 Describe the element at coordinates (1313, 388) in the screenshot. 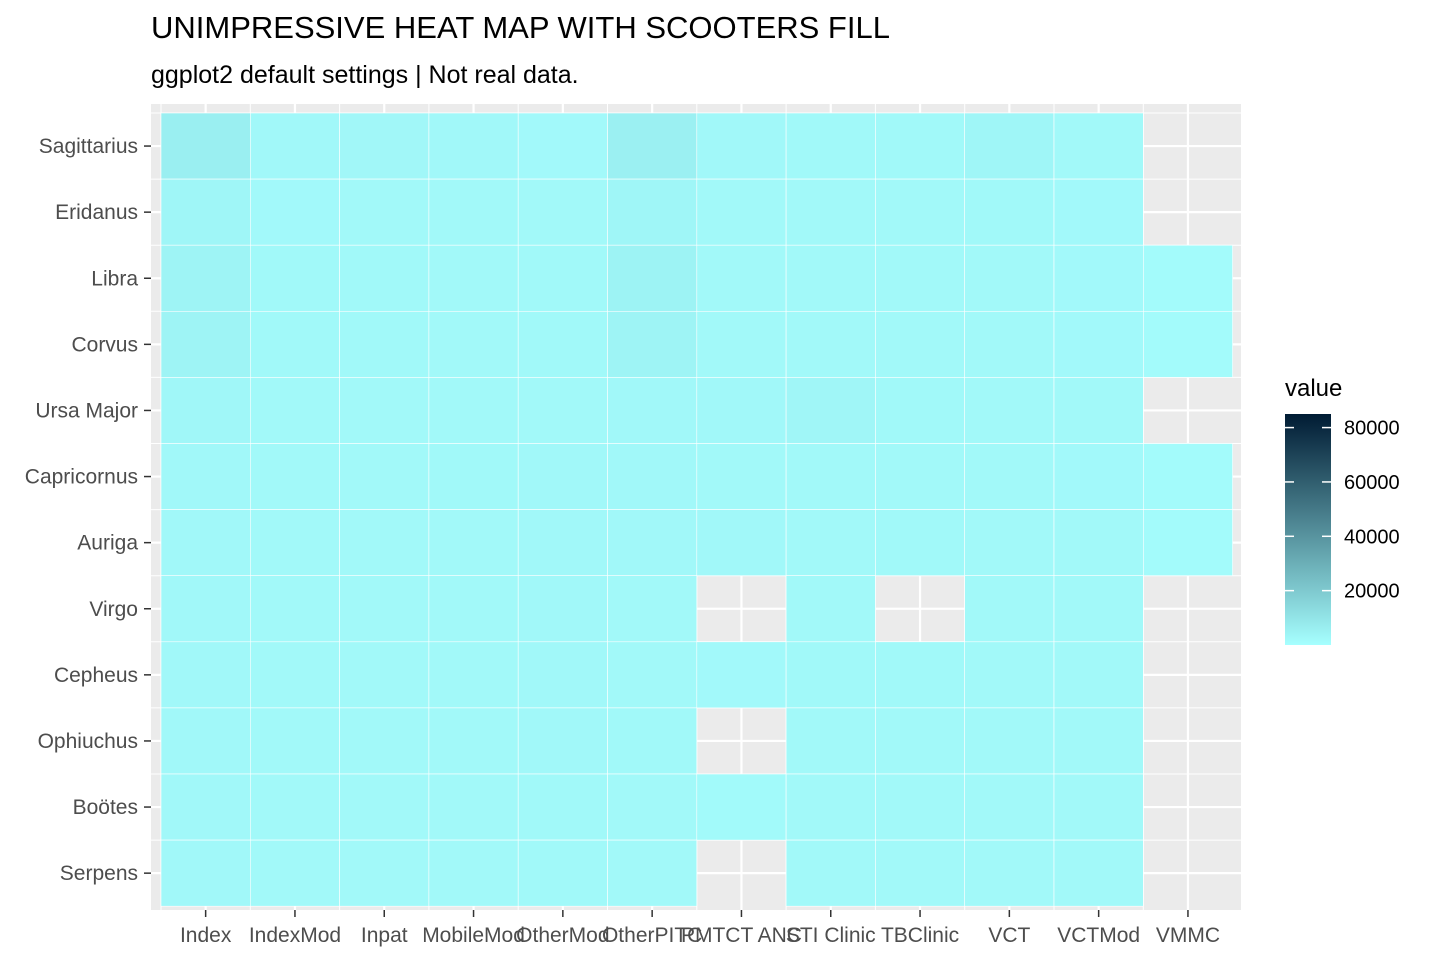

I see `legend-title: value` at that location.